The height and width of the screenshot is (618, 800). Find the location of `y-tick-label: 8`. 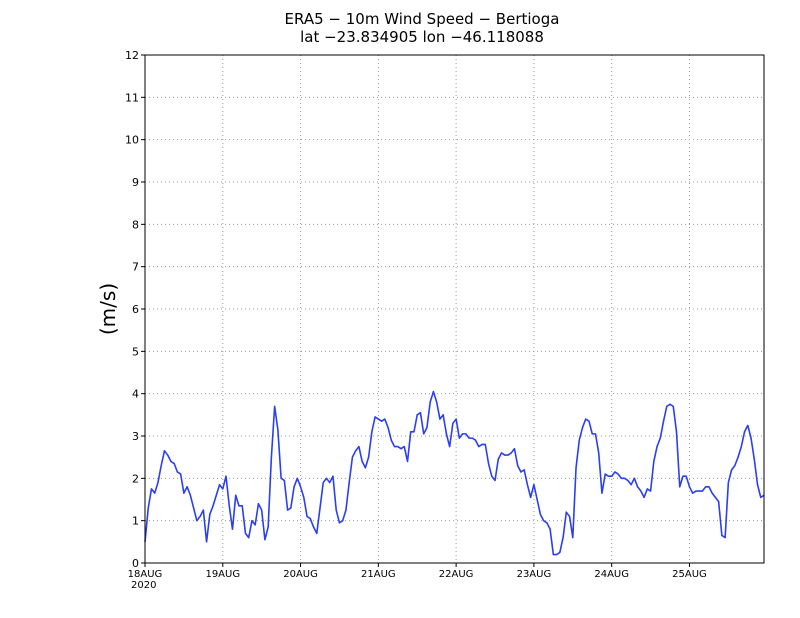

y-tick-label: 8 is located at coordinates (135, 224).